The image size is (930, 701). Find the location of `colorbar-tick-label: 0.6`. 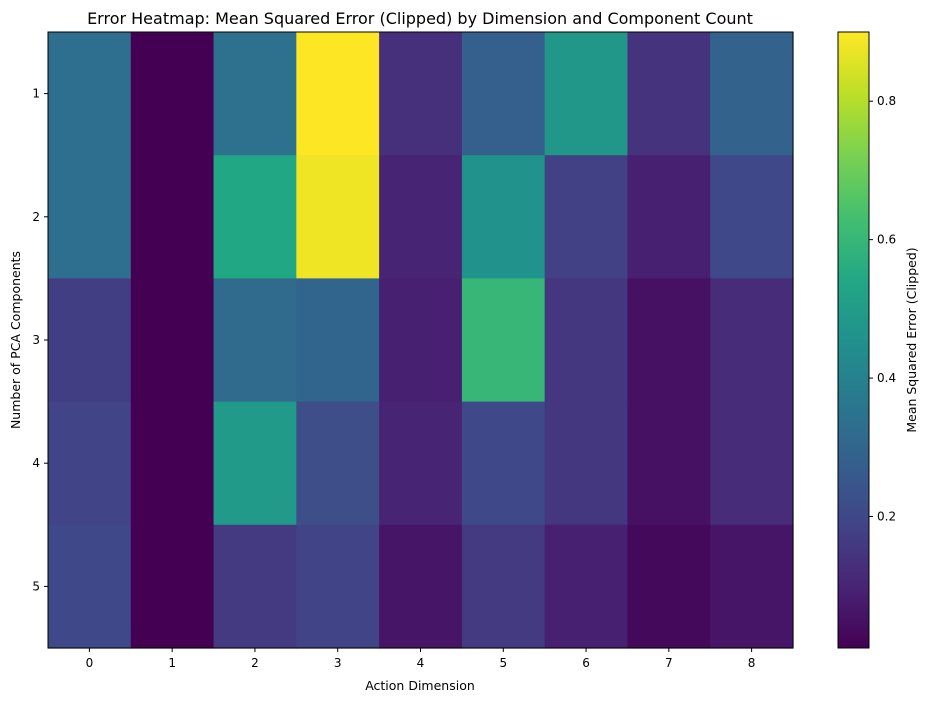

colorbar-tick-label: 0.6 is located at coordinates (886, 240).